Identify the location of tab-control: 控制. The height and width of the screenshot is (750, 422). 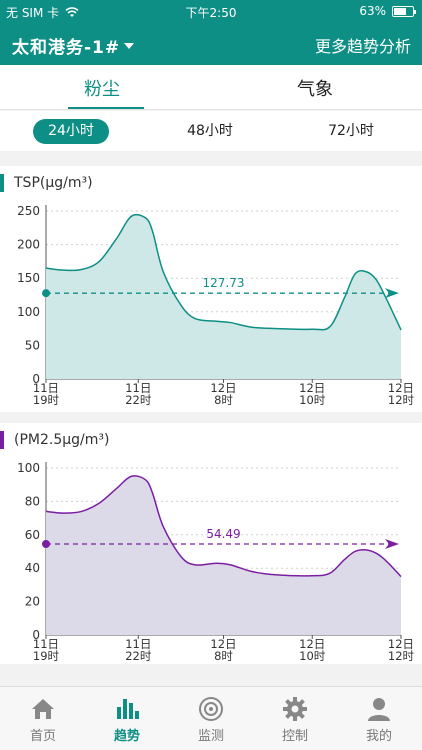
(295, 718).